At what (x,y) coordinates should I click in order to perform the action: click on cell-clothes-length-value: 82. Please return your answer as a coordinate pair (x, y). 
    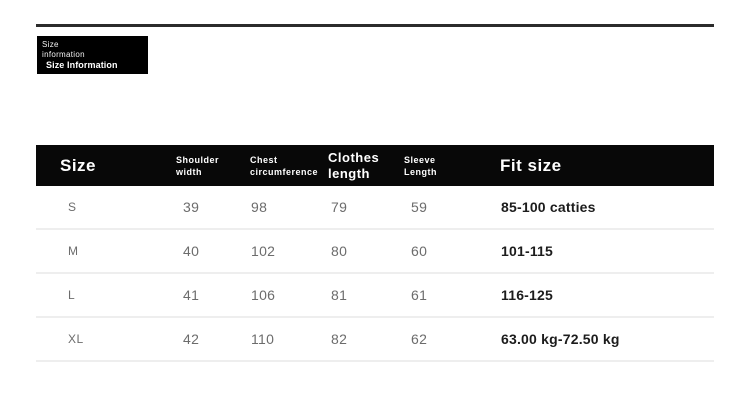
    Looking at the image, I should click on (339, 339).